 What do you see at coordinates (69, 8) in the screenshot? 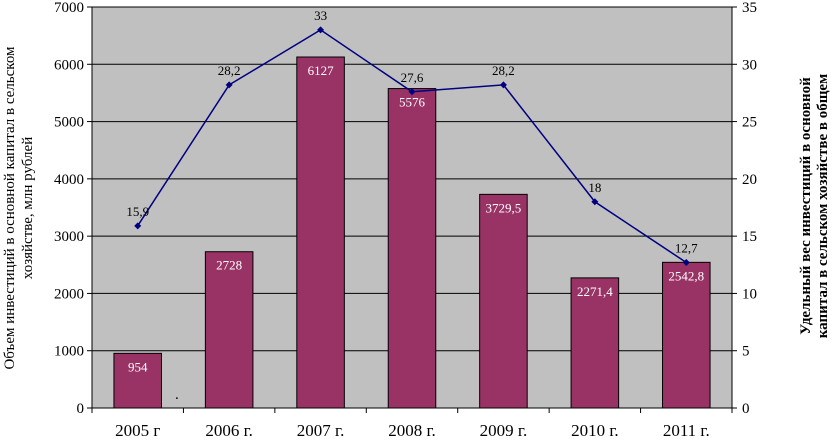
I see `y-left-tick-label: 7000` at bounding box center [69, 8].